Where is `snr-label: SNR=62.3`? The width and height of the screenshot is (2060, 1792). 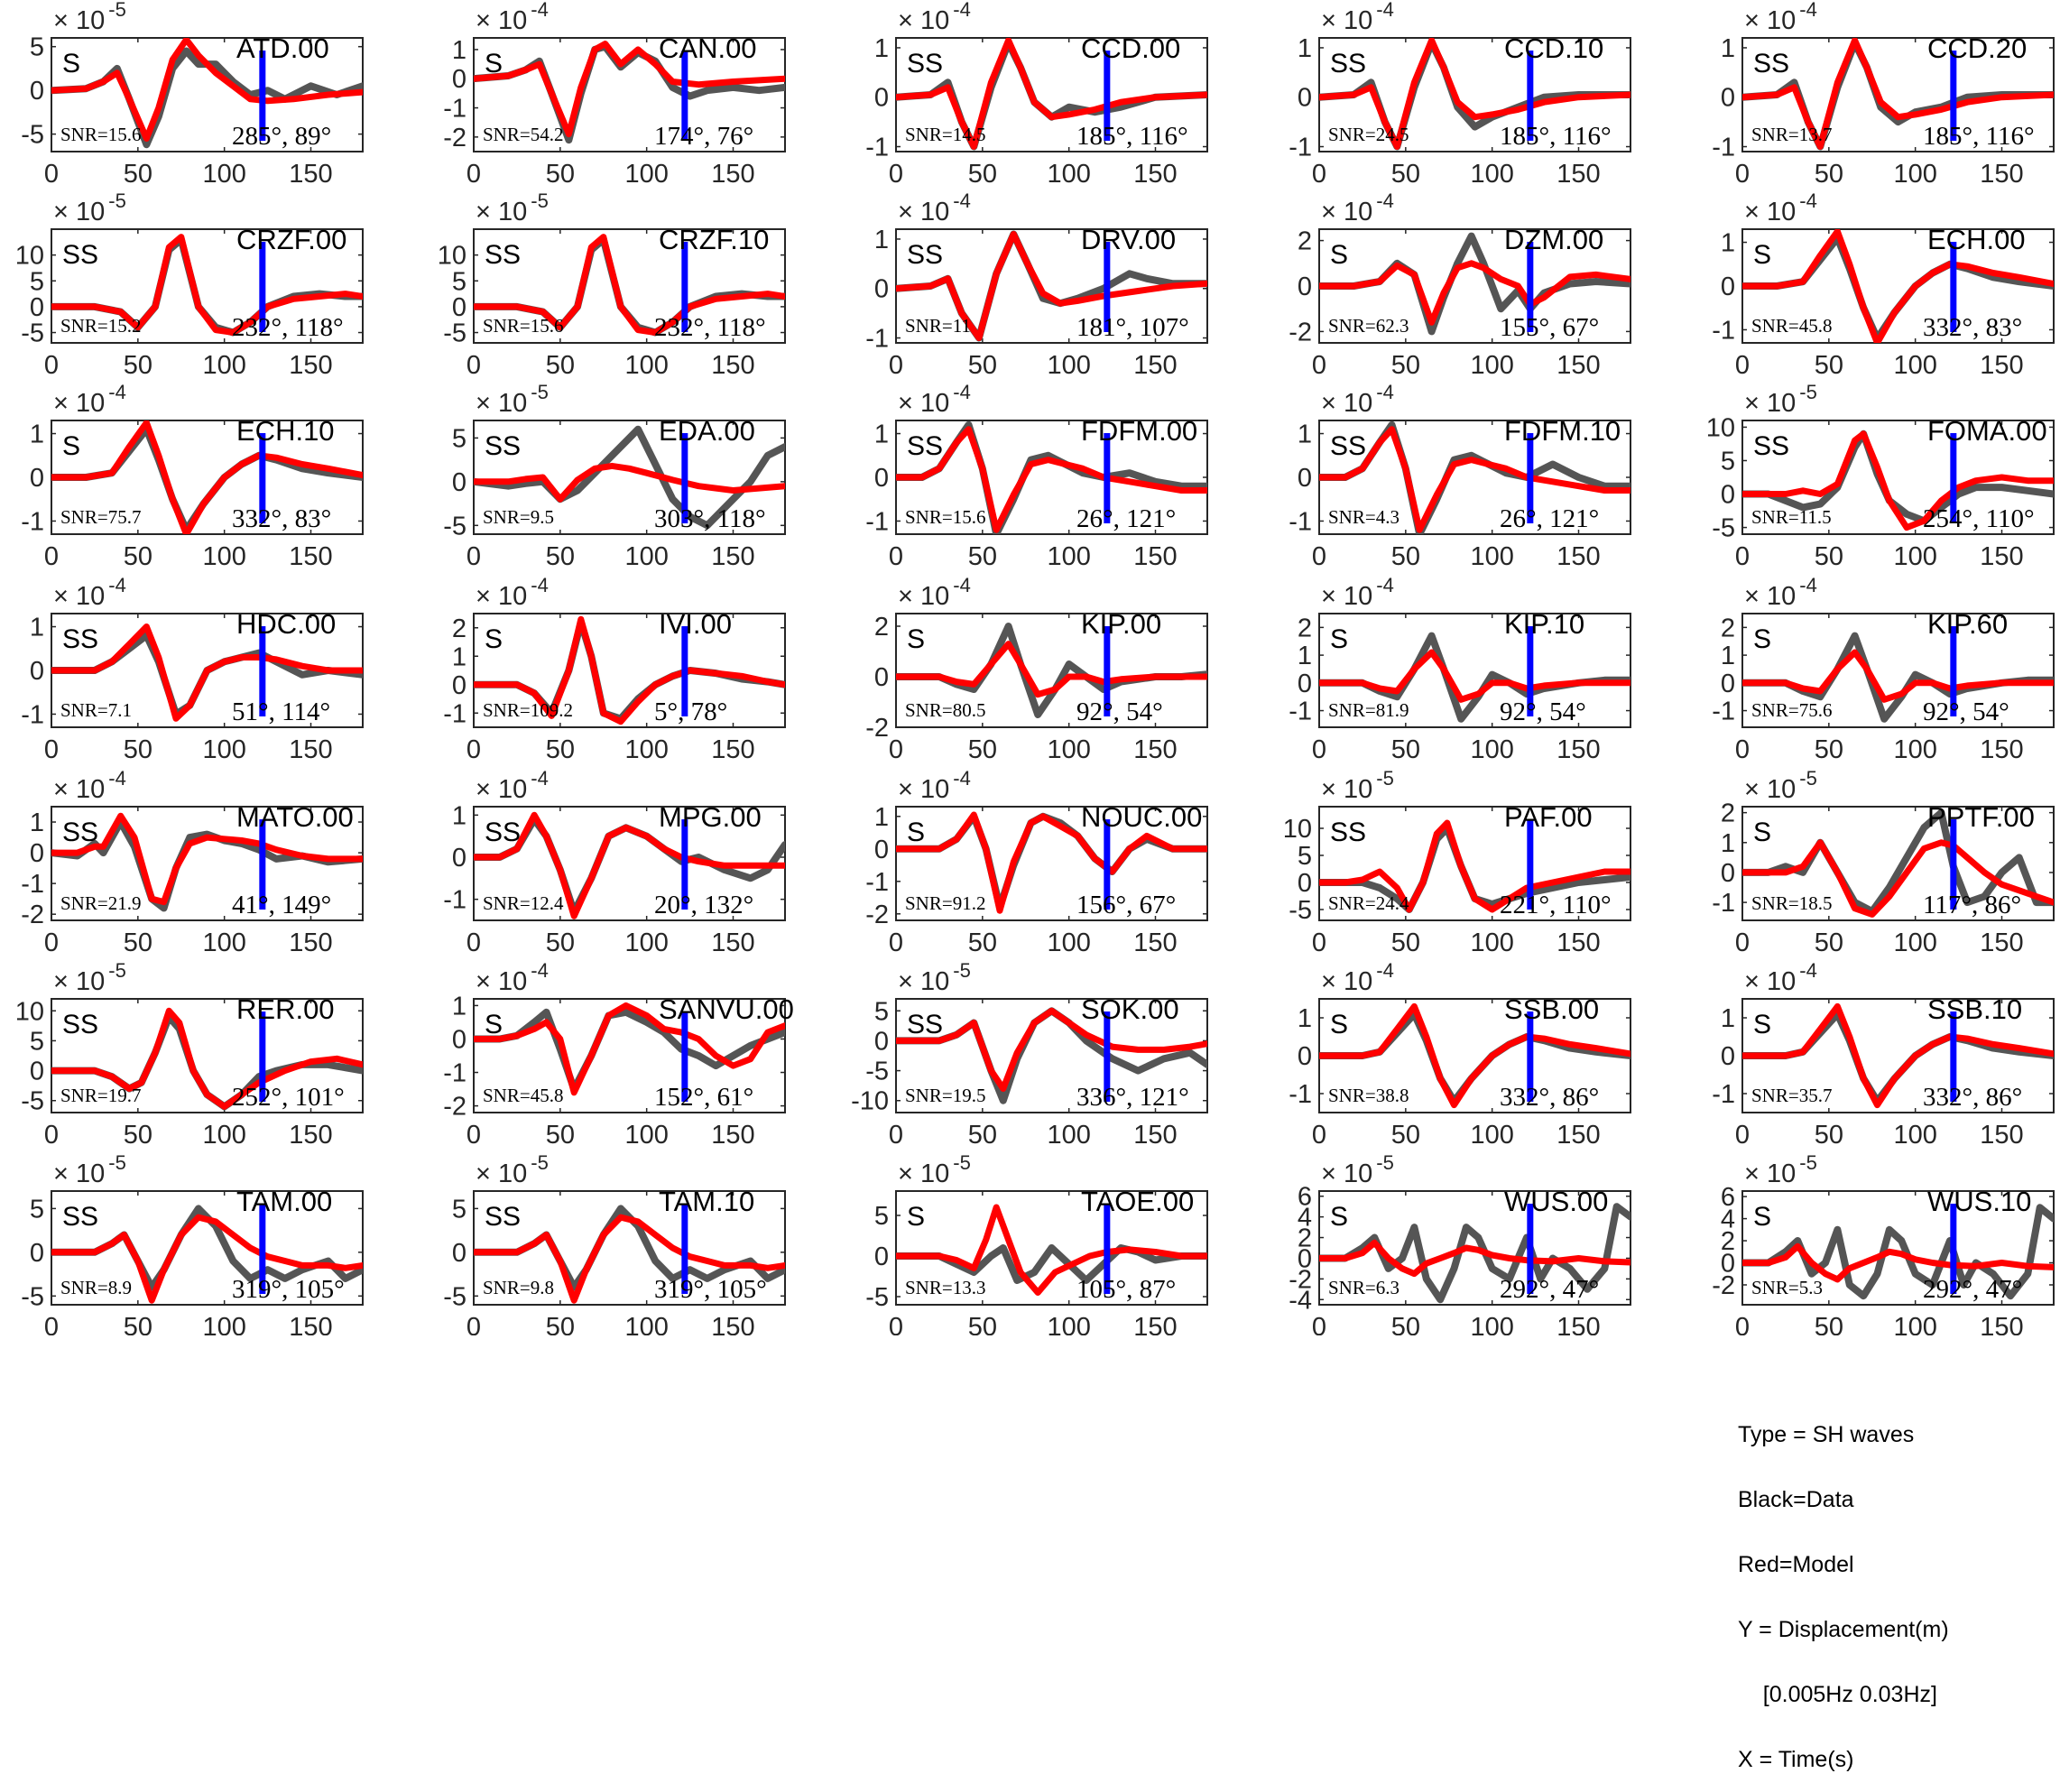 snr-label: SNR=62.3 is located at coordinates (1369, 326).